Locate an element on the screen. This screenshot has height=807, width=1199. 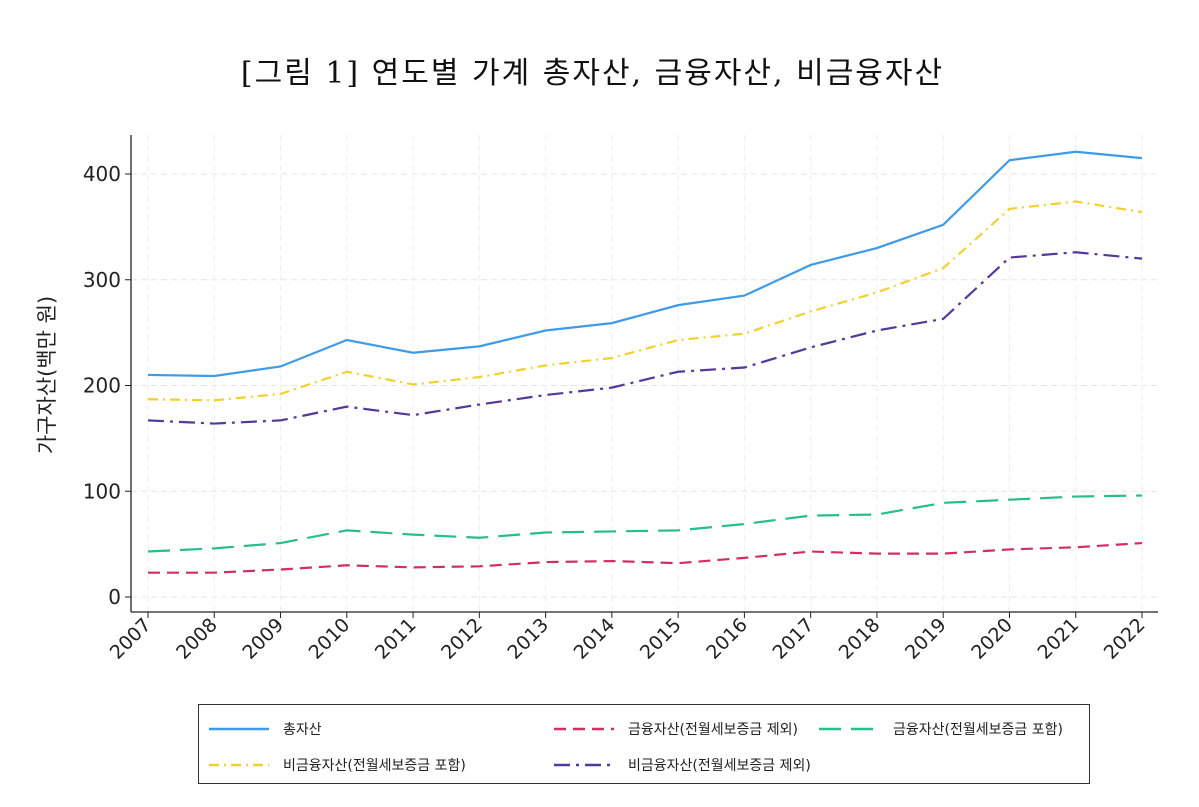
legend-label: 총자산 is located at coordinates (302, 730).